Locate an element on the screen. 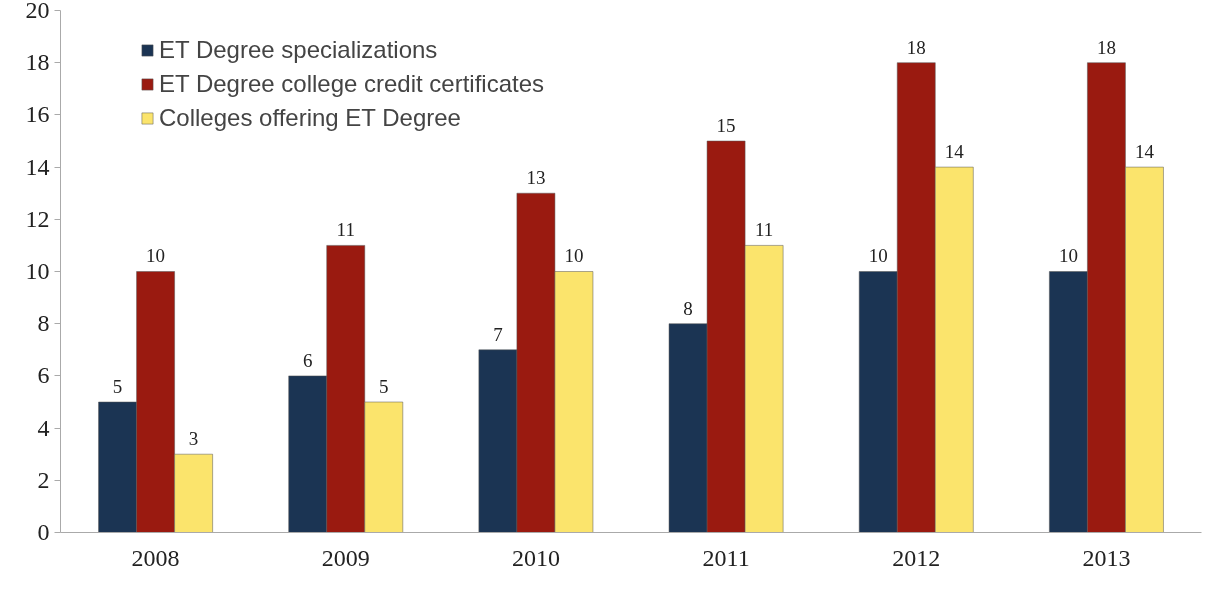  y-tick-label: 4 is located at coordinates (43, 427).